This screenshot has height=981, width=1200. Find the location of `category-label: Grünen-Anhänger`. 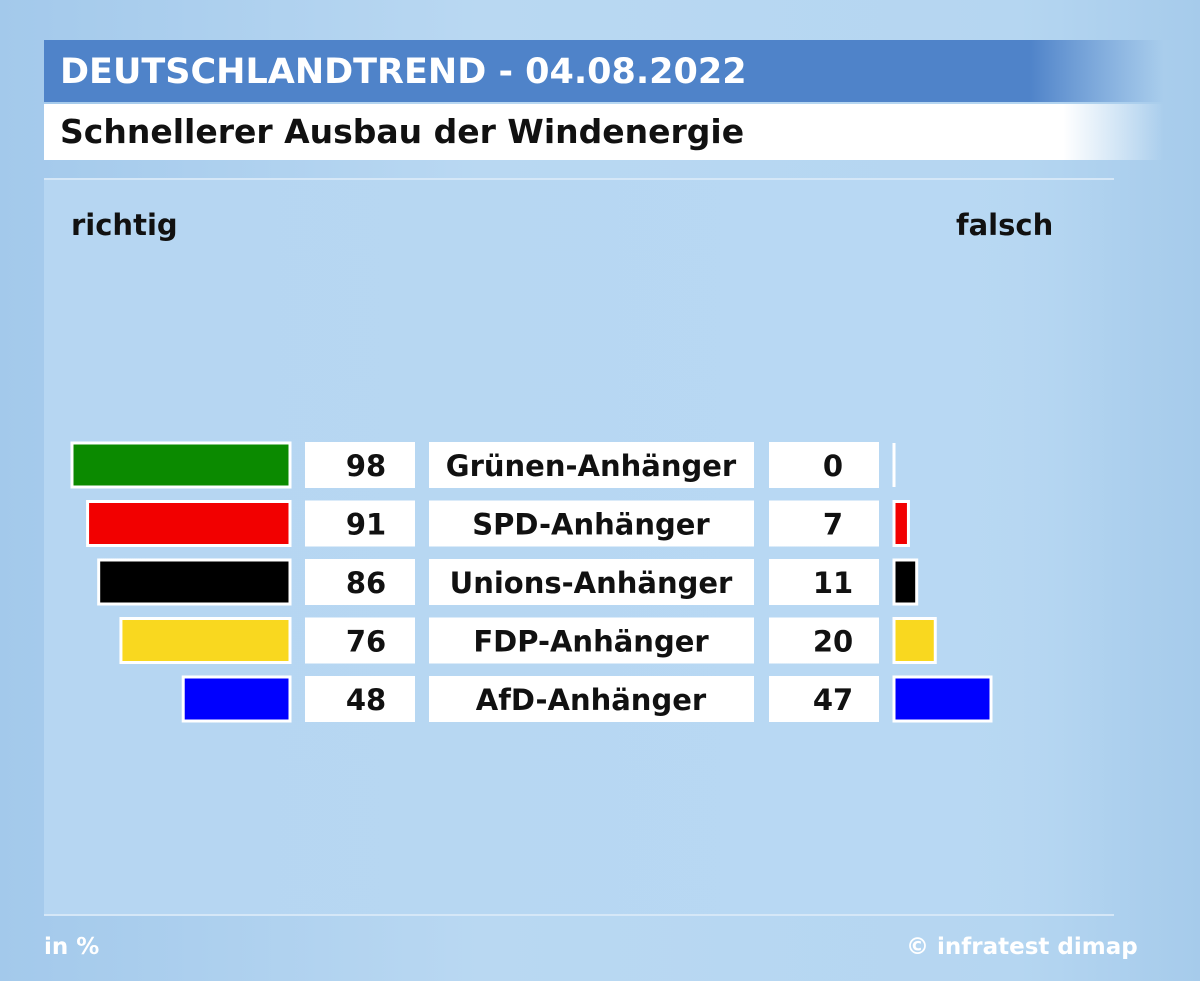

category-label: Grünen-Anhänger is located at coordinates (591, 466).